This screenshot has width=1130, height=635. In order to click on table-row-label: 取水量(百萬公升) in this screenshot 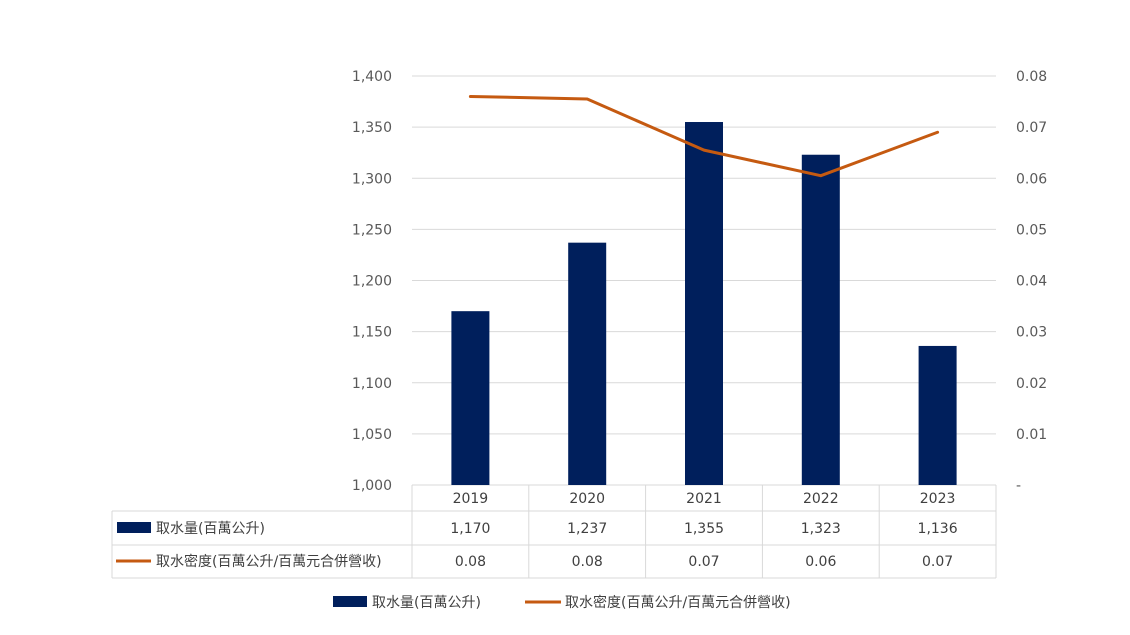, I will do `click(210, 529)`.